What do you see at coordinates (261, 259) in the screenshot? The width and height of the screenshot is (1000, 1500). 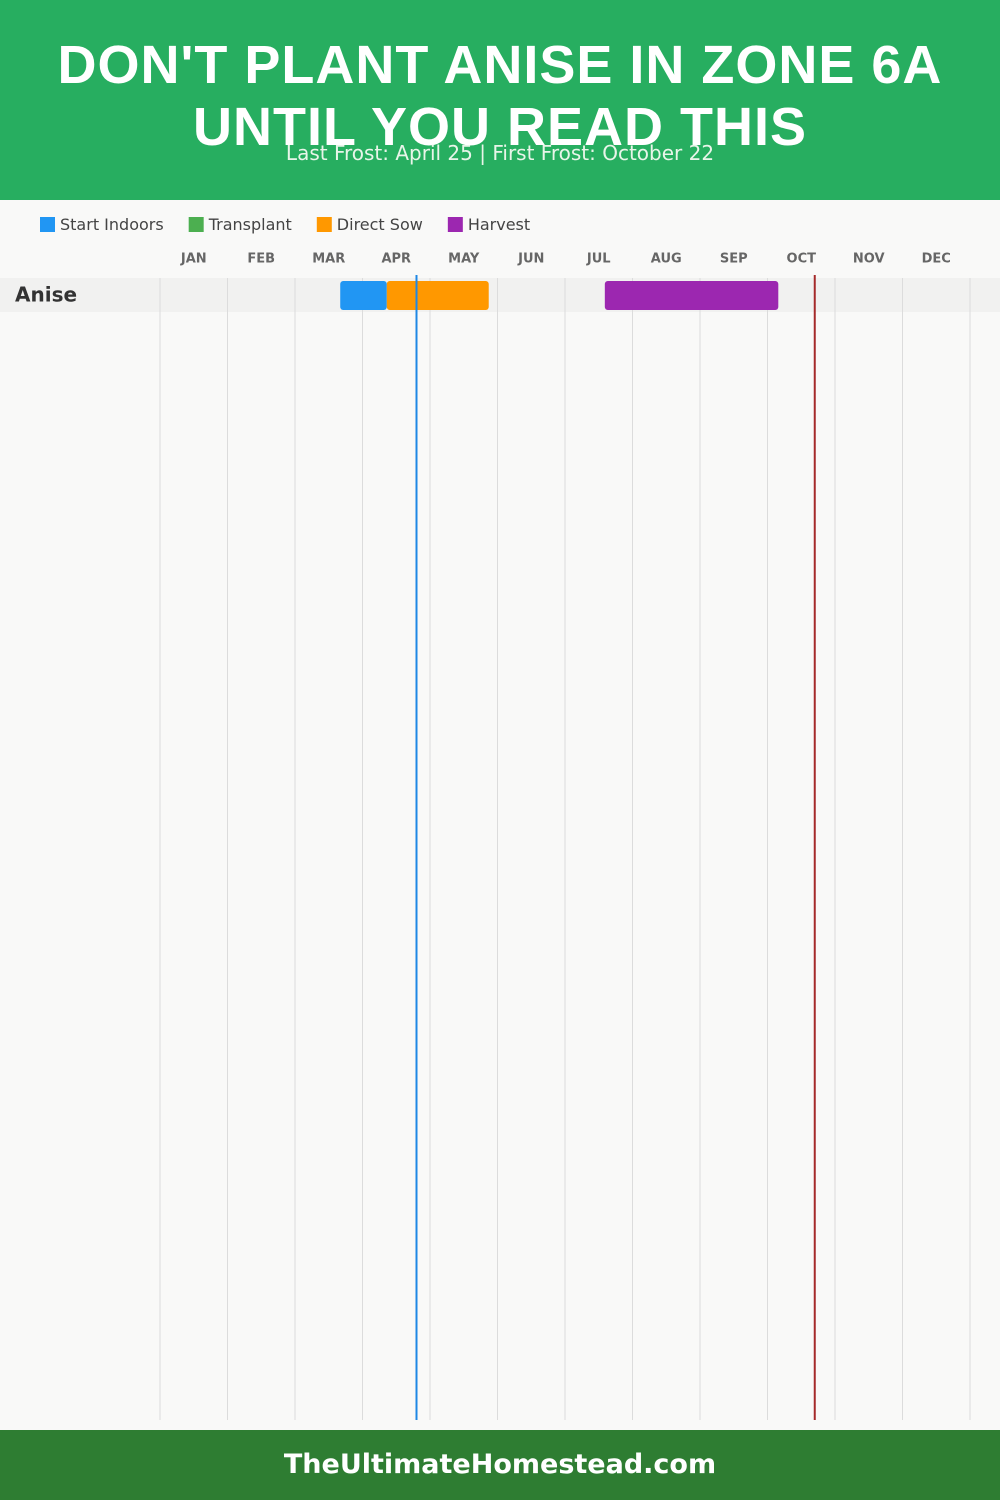 I see `month-label: FEB` at bounding box center [261, 259].